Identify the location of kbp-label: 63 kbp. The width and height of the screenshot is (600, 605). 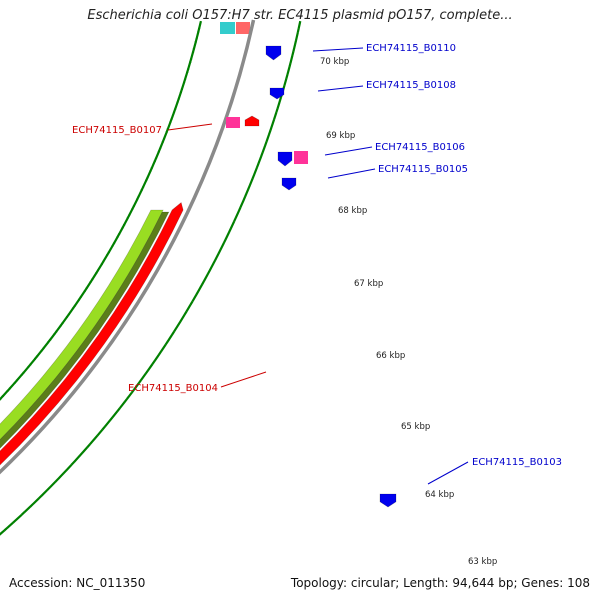
(482, 562).